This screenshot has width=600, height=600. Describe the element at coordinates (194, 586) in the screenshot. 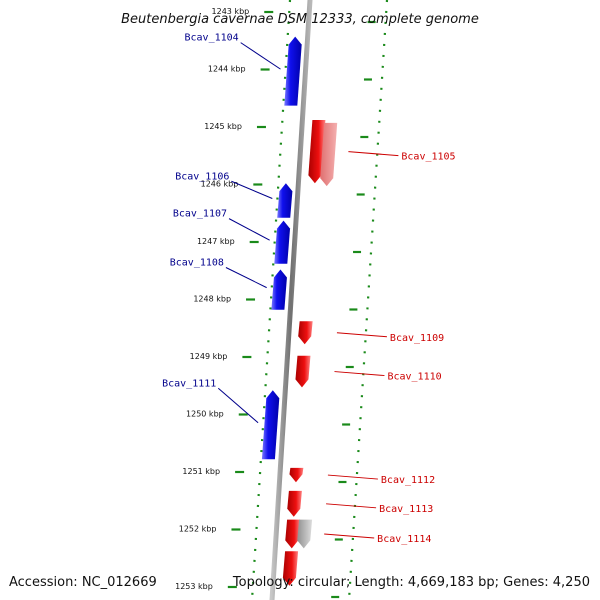

I see `tick-label: 1253 kbp` at that location.